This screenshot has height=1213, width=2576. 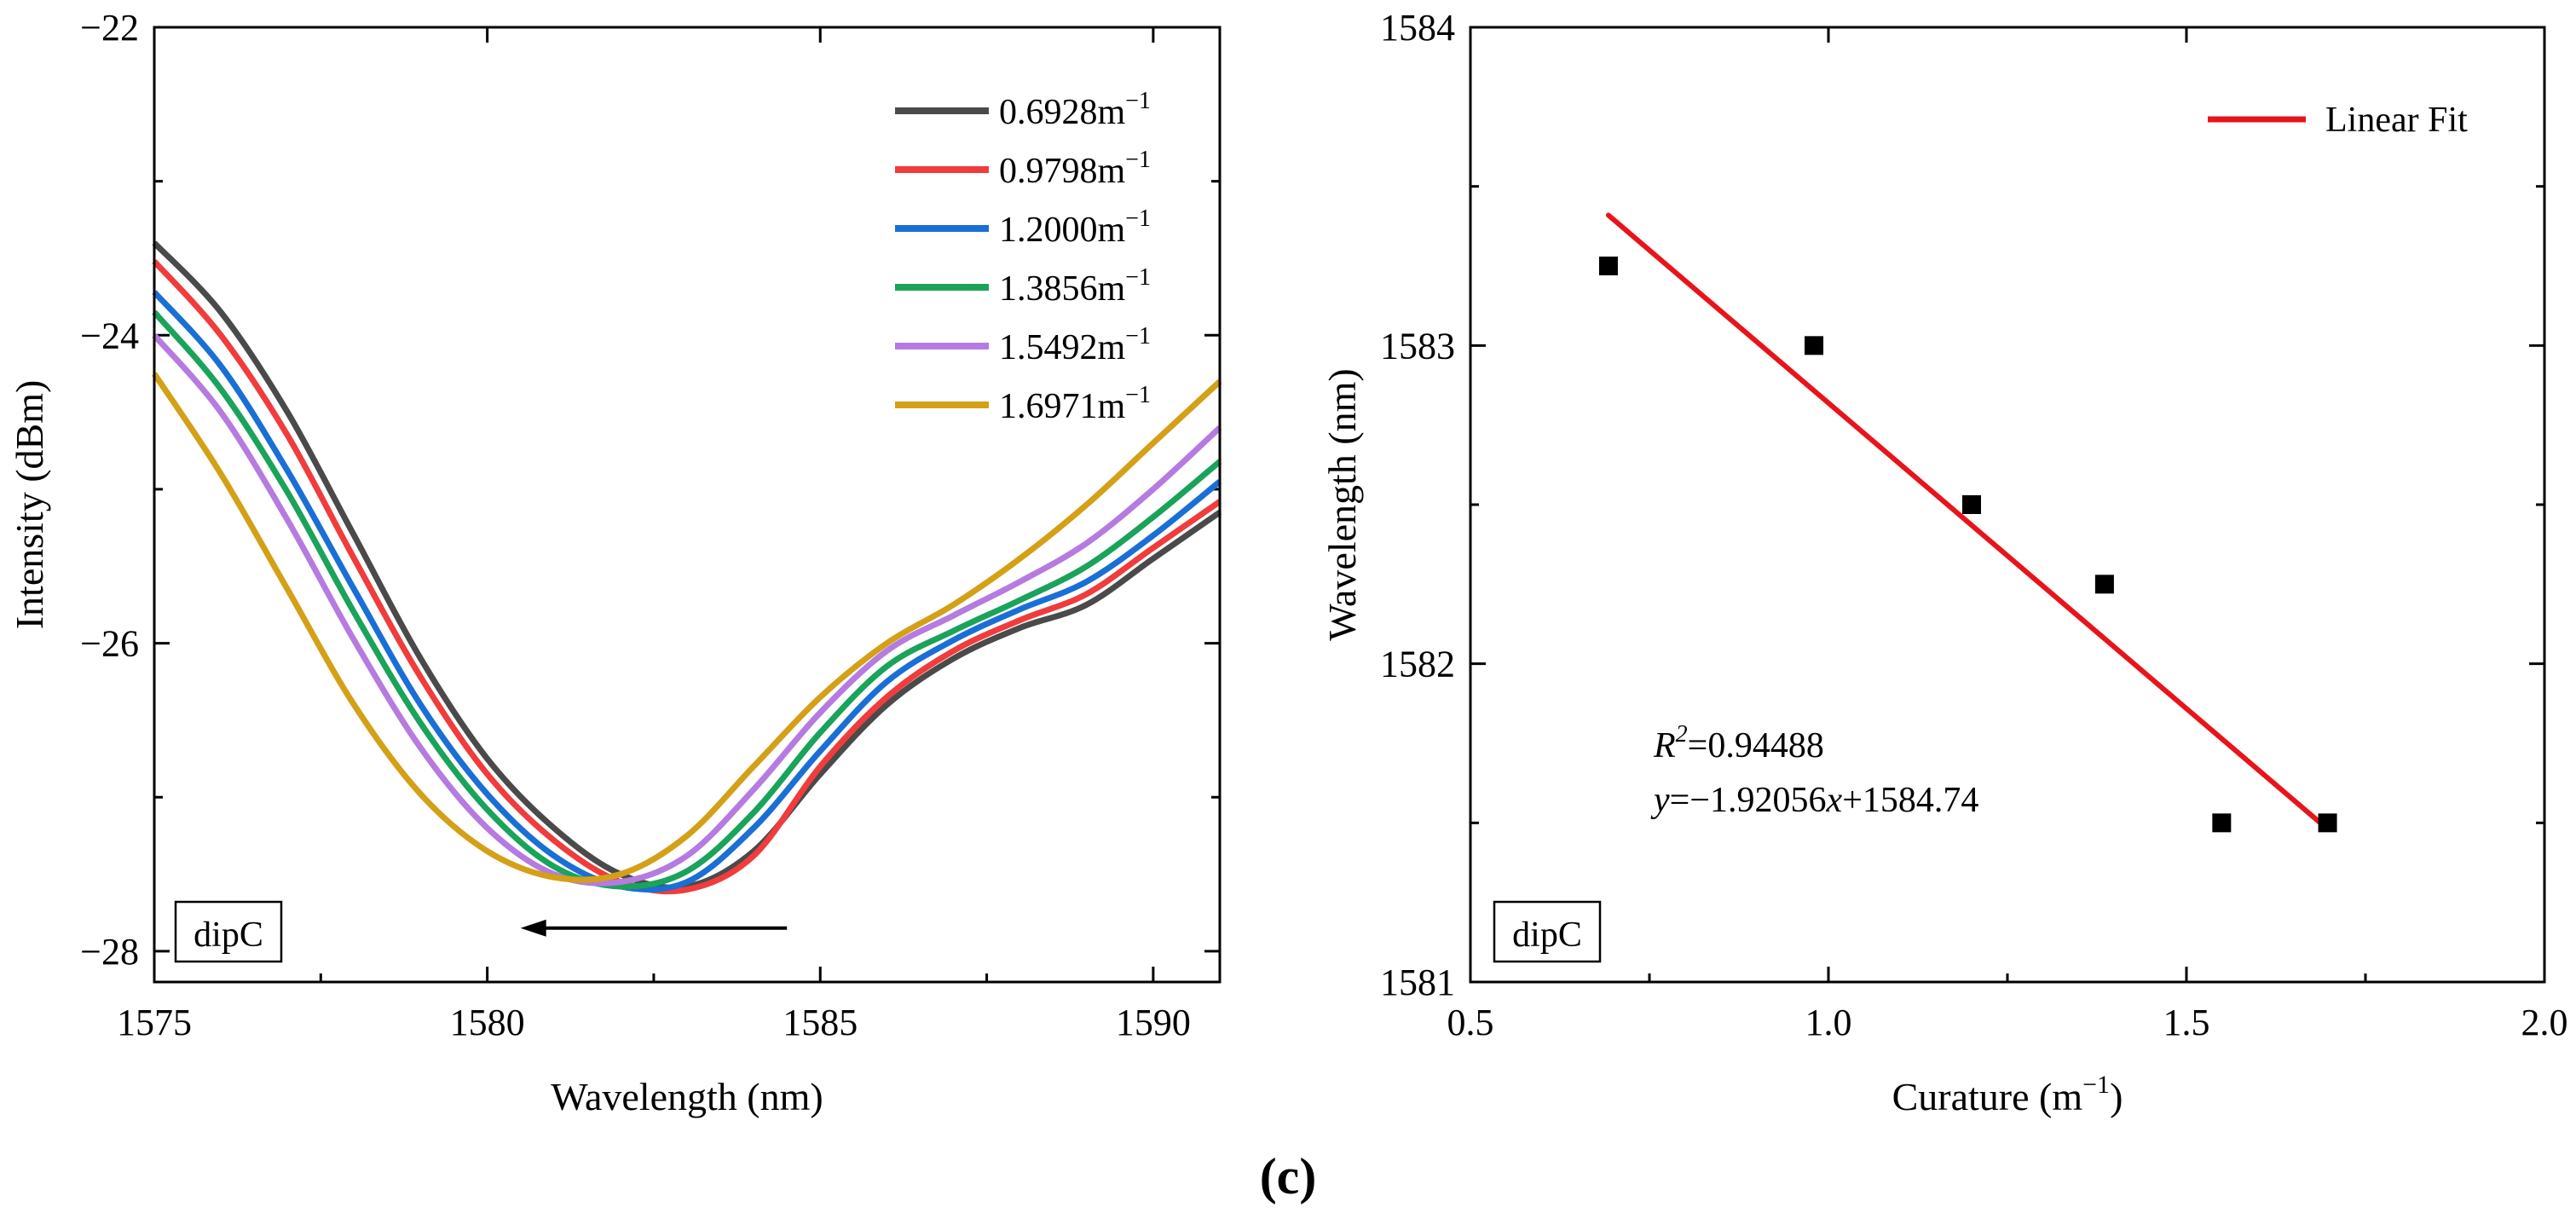 I want to click on right-y-tick-label: 1584, so click(x=1417, y=28).